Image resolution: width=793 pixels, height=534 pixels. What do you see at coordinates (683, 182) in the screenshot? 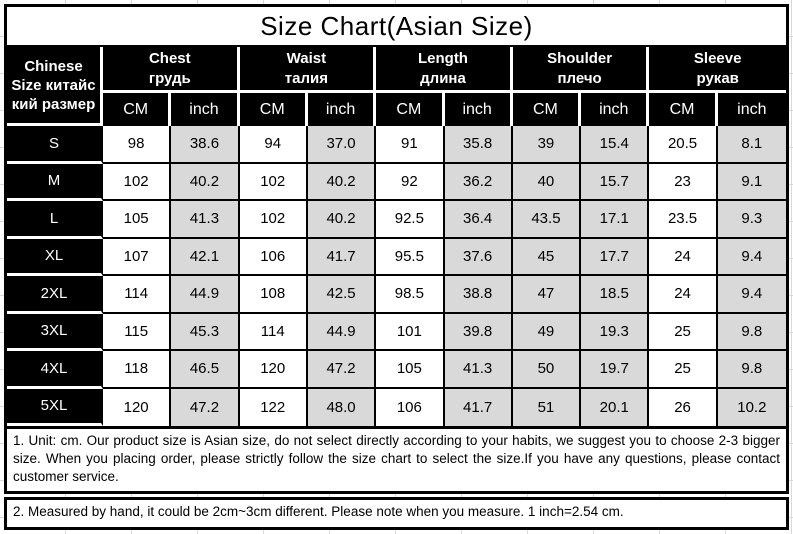
I see `value-cell: 23` at bounding box center [683, 182].